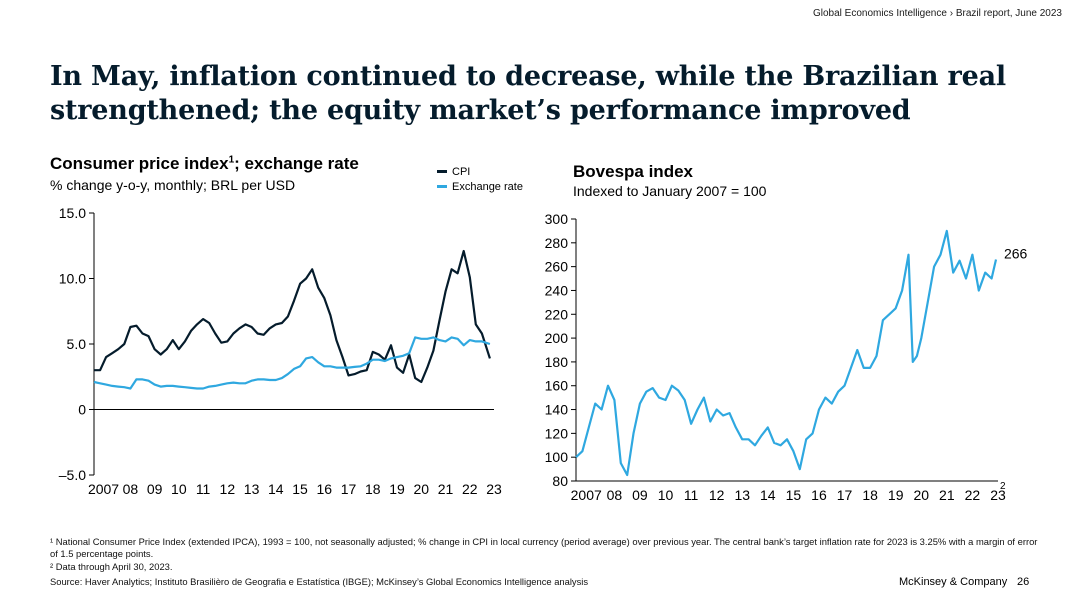 The height and width of the screenshot is (607, 1080). I want to click on left-chart-title-footnote-ref: 1, so click(231, 160).